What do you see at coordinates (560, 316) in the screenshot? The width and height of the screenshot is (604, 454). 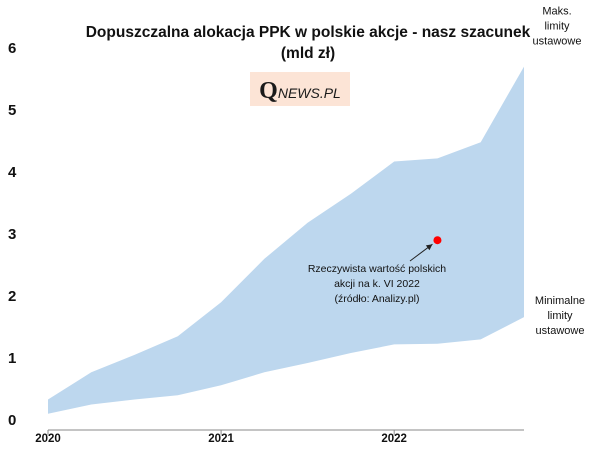 I see `min-limit-label: limity` at bounding box center [560, 316].